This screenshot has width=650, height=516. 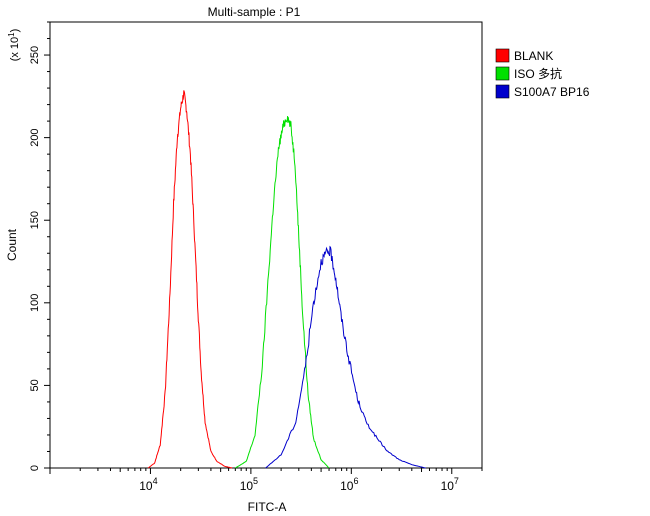 I want to click on legend: BLANK ISO 多抗 S100A7 BP16, so click(x=542, y=73).